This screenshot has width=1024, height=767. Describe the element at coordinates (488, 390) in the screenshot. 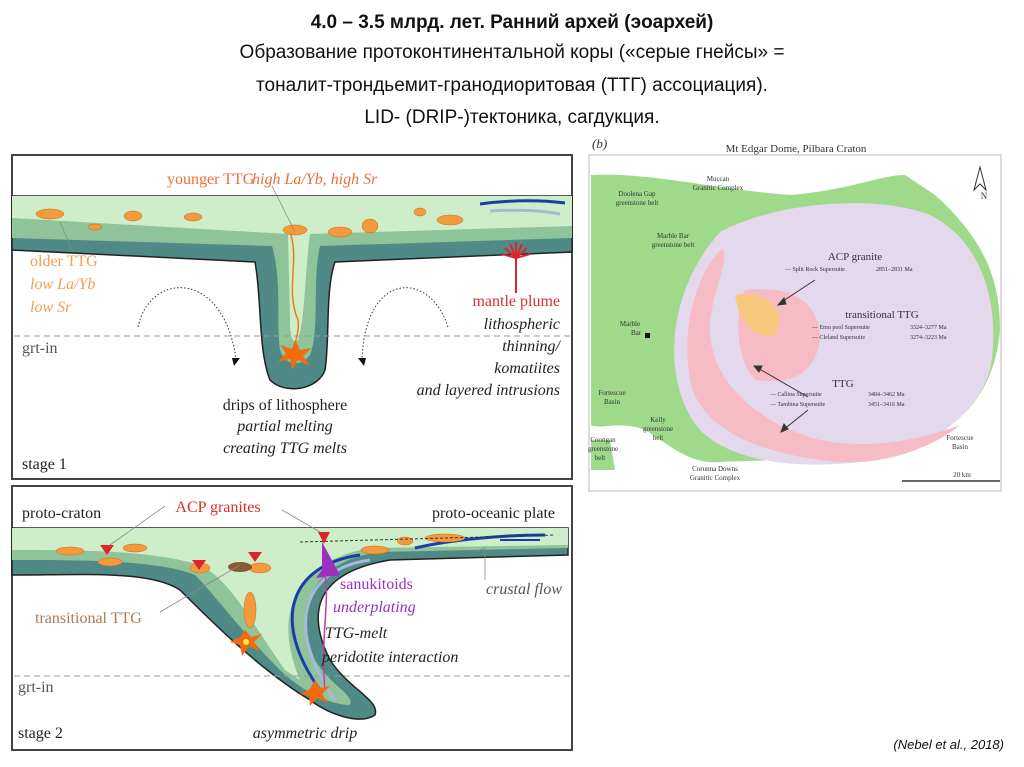

I see `label-plume-note4: and layered intrusions` at that location.